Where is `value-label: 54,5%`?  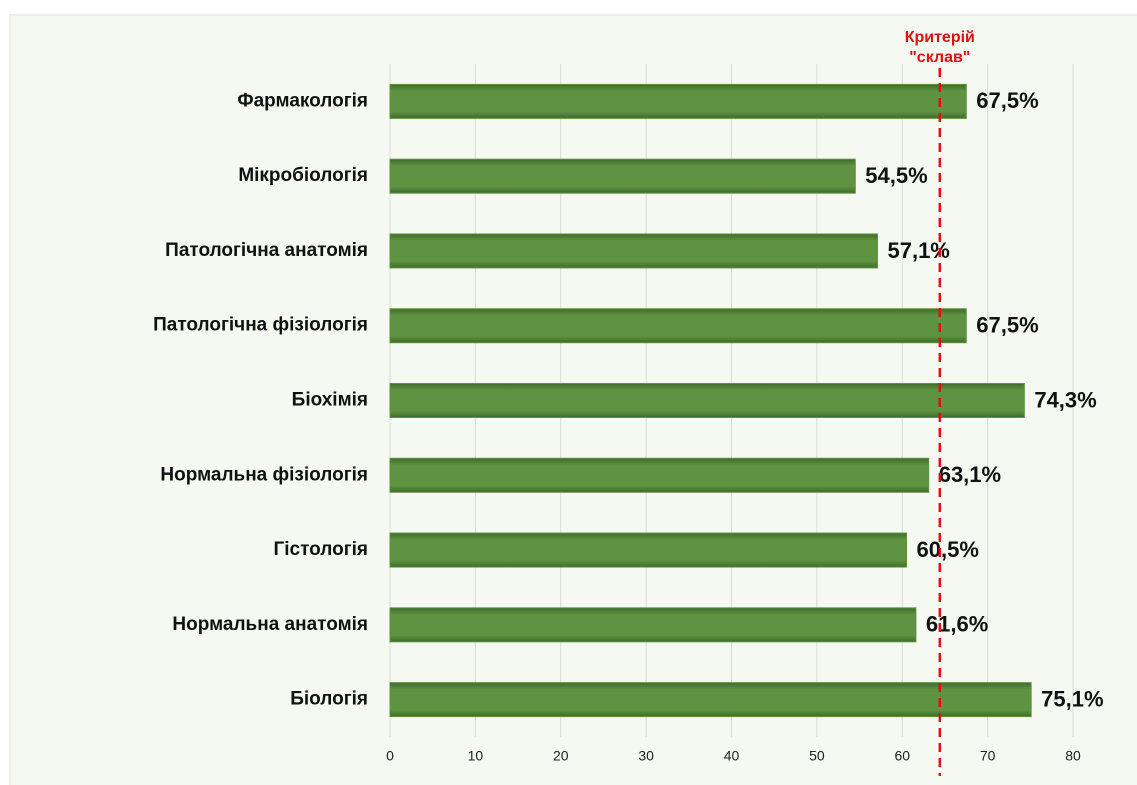
value-label: 54,5% is located at coordinates (896, 175).